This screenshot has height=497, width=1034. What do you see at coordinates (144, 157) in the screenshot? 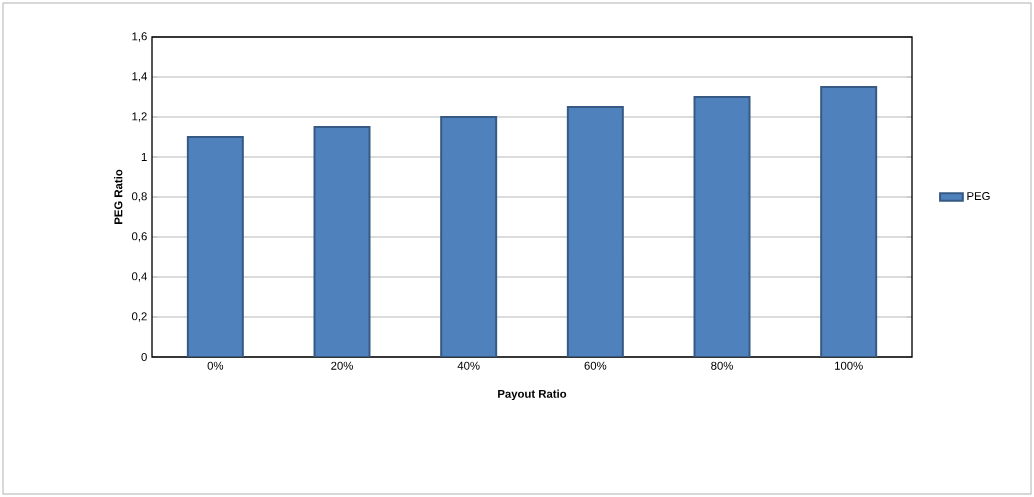
I see `y-tick-label: 1` at bounding box center [144, 157].